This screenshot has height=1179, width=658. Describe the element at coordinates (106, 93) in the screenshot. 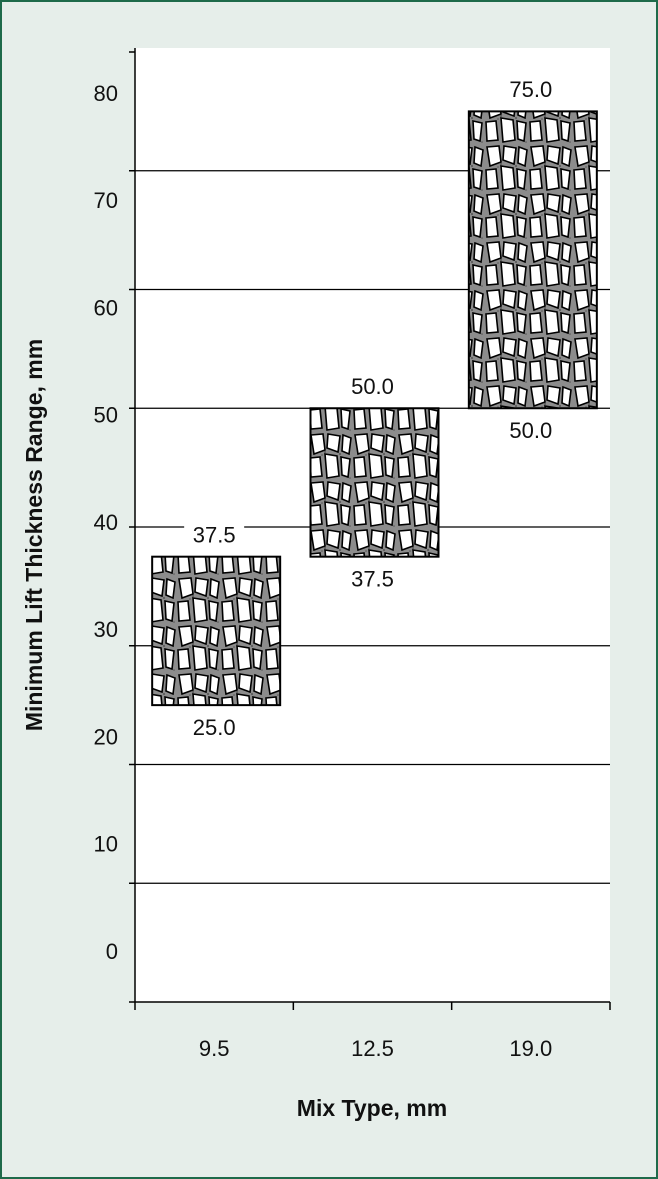

I see `y-tick-label: 80` at that location.